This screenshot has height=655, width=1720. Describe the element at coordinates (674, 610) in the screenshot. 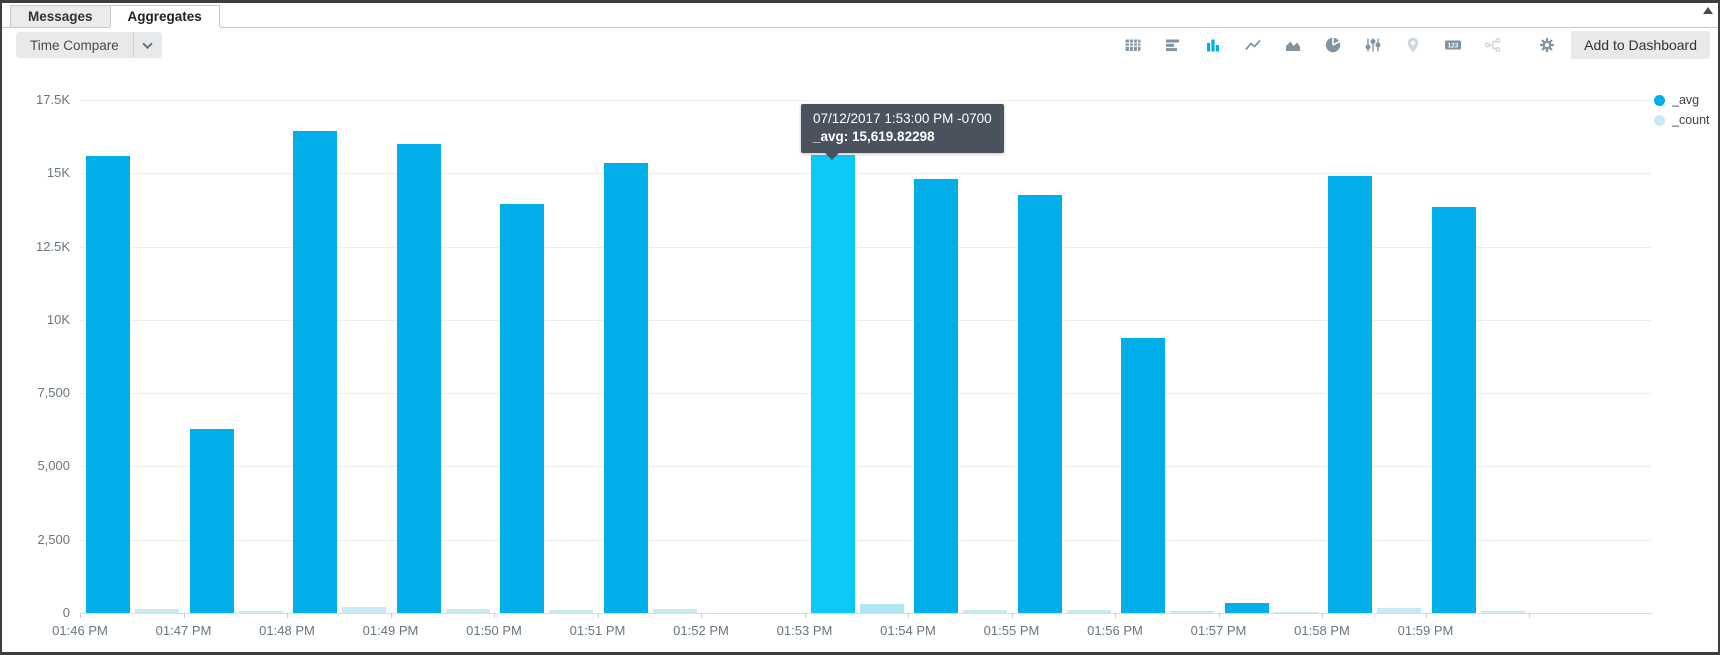

I see `bar-_count-0151PM` at that location.